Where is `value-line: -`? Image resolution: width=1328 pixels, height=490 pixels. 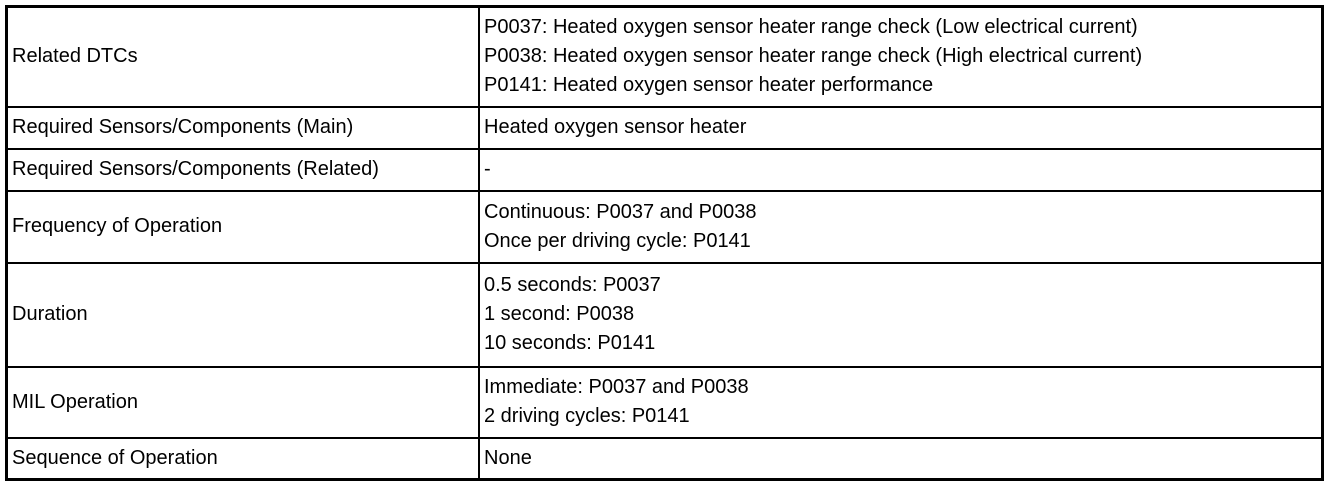
value-line: - is located at coordinates (487, 169).